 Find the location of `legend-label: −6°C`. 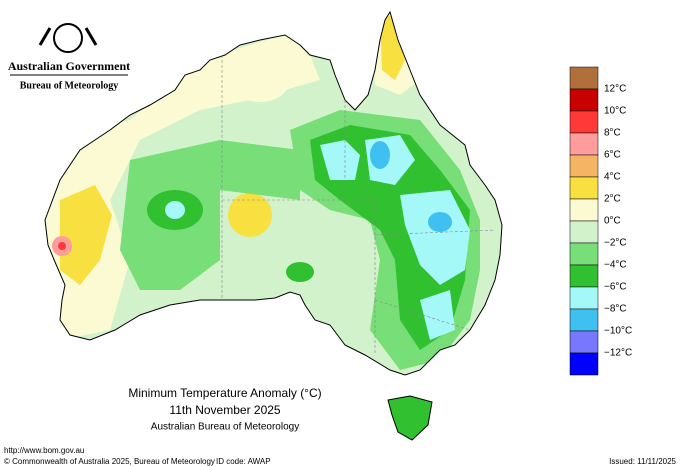

legend-label: −6°C is located at coordinates (615, 287).